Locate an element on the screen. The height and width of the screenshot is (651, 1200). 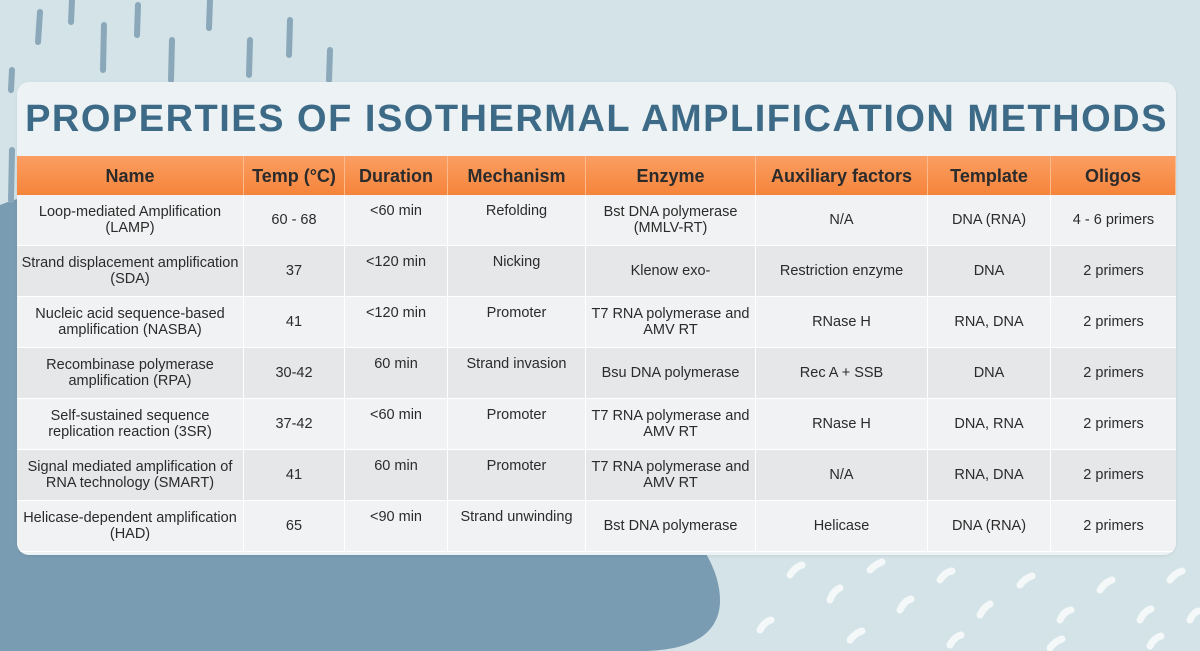
cell-enzyme: Bst DNA polymerase is located at coordinates (671, 526).